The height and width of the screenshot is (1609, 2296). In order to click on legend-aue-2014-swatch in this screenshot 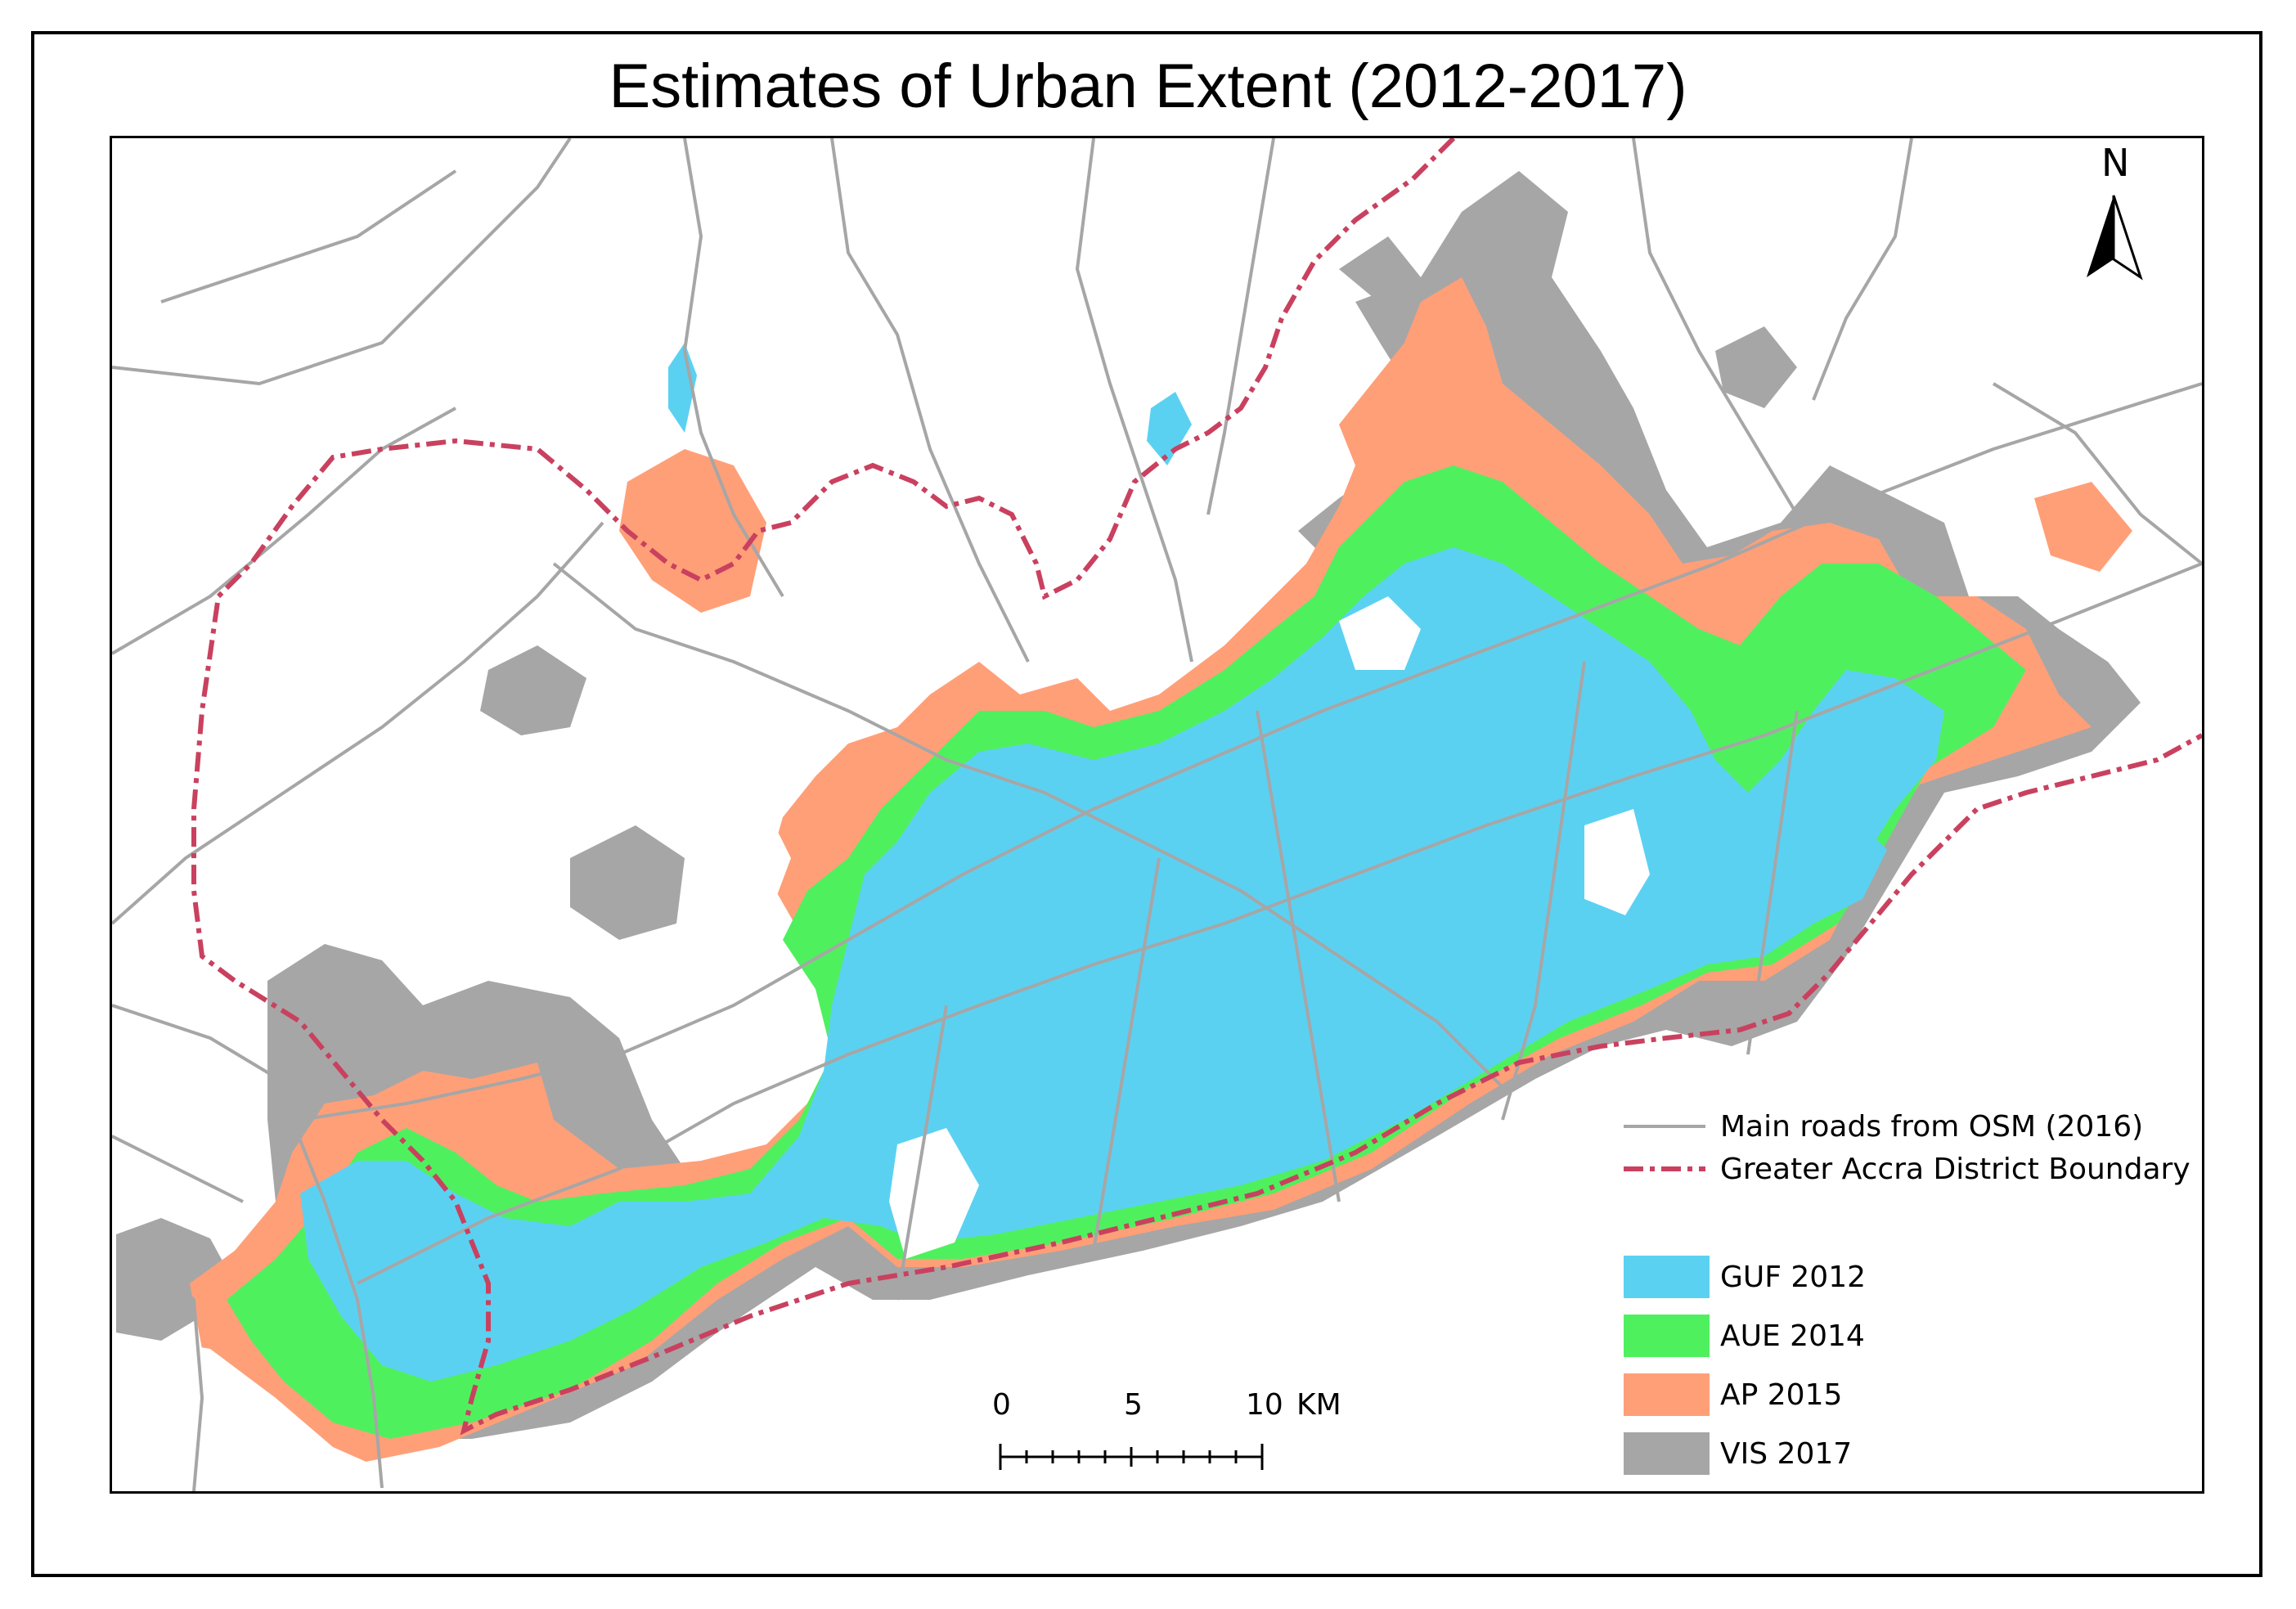, I will do `click(1667, 1336)`.